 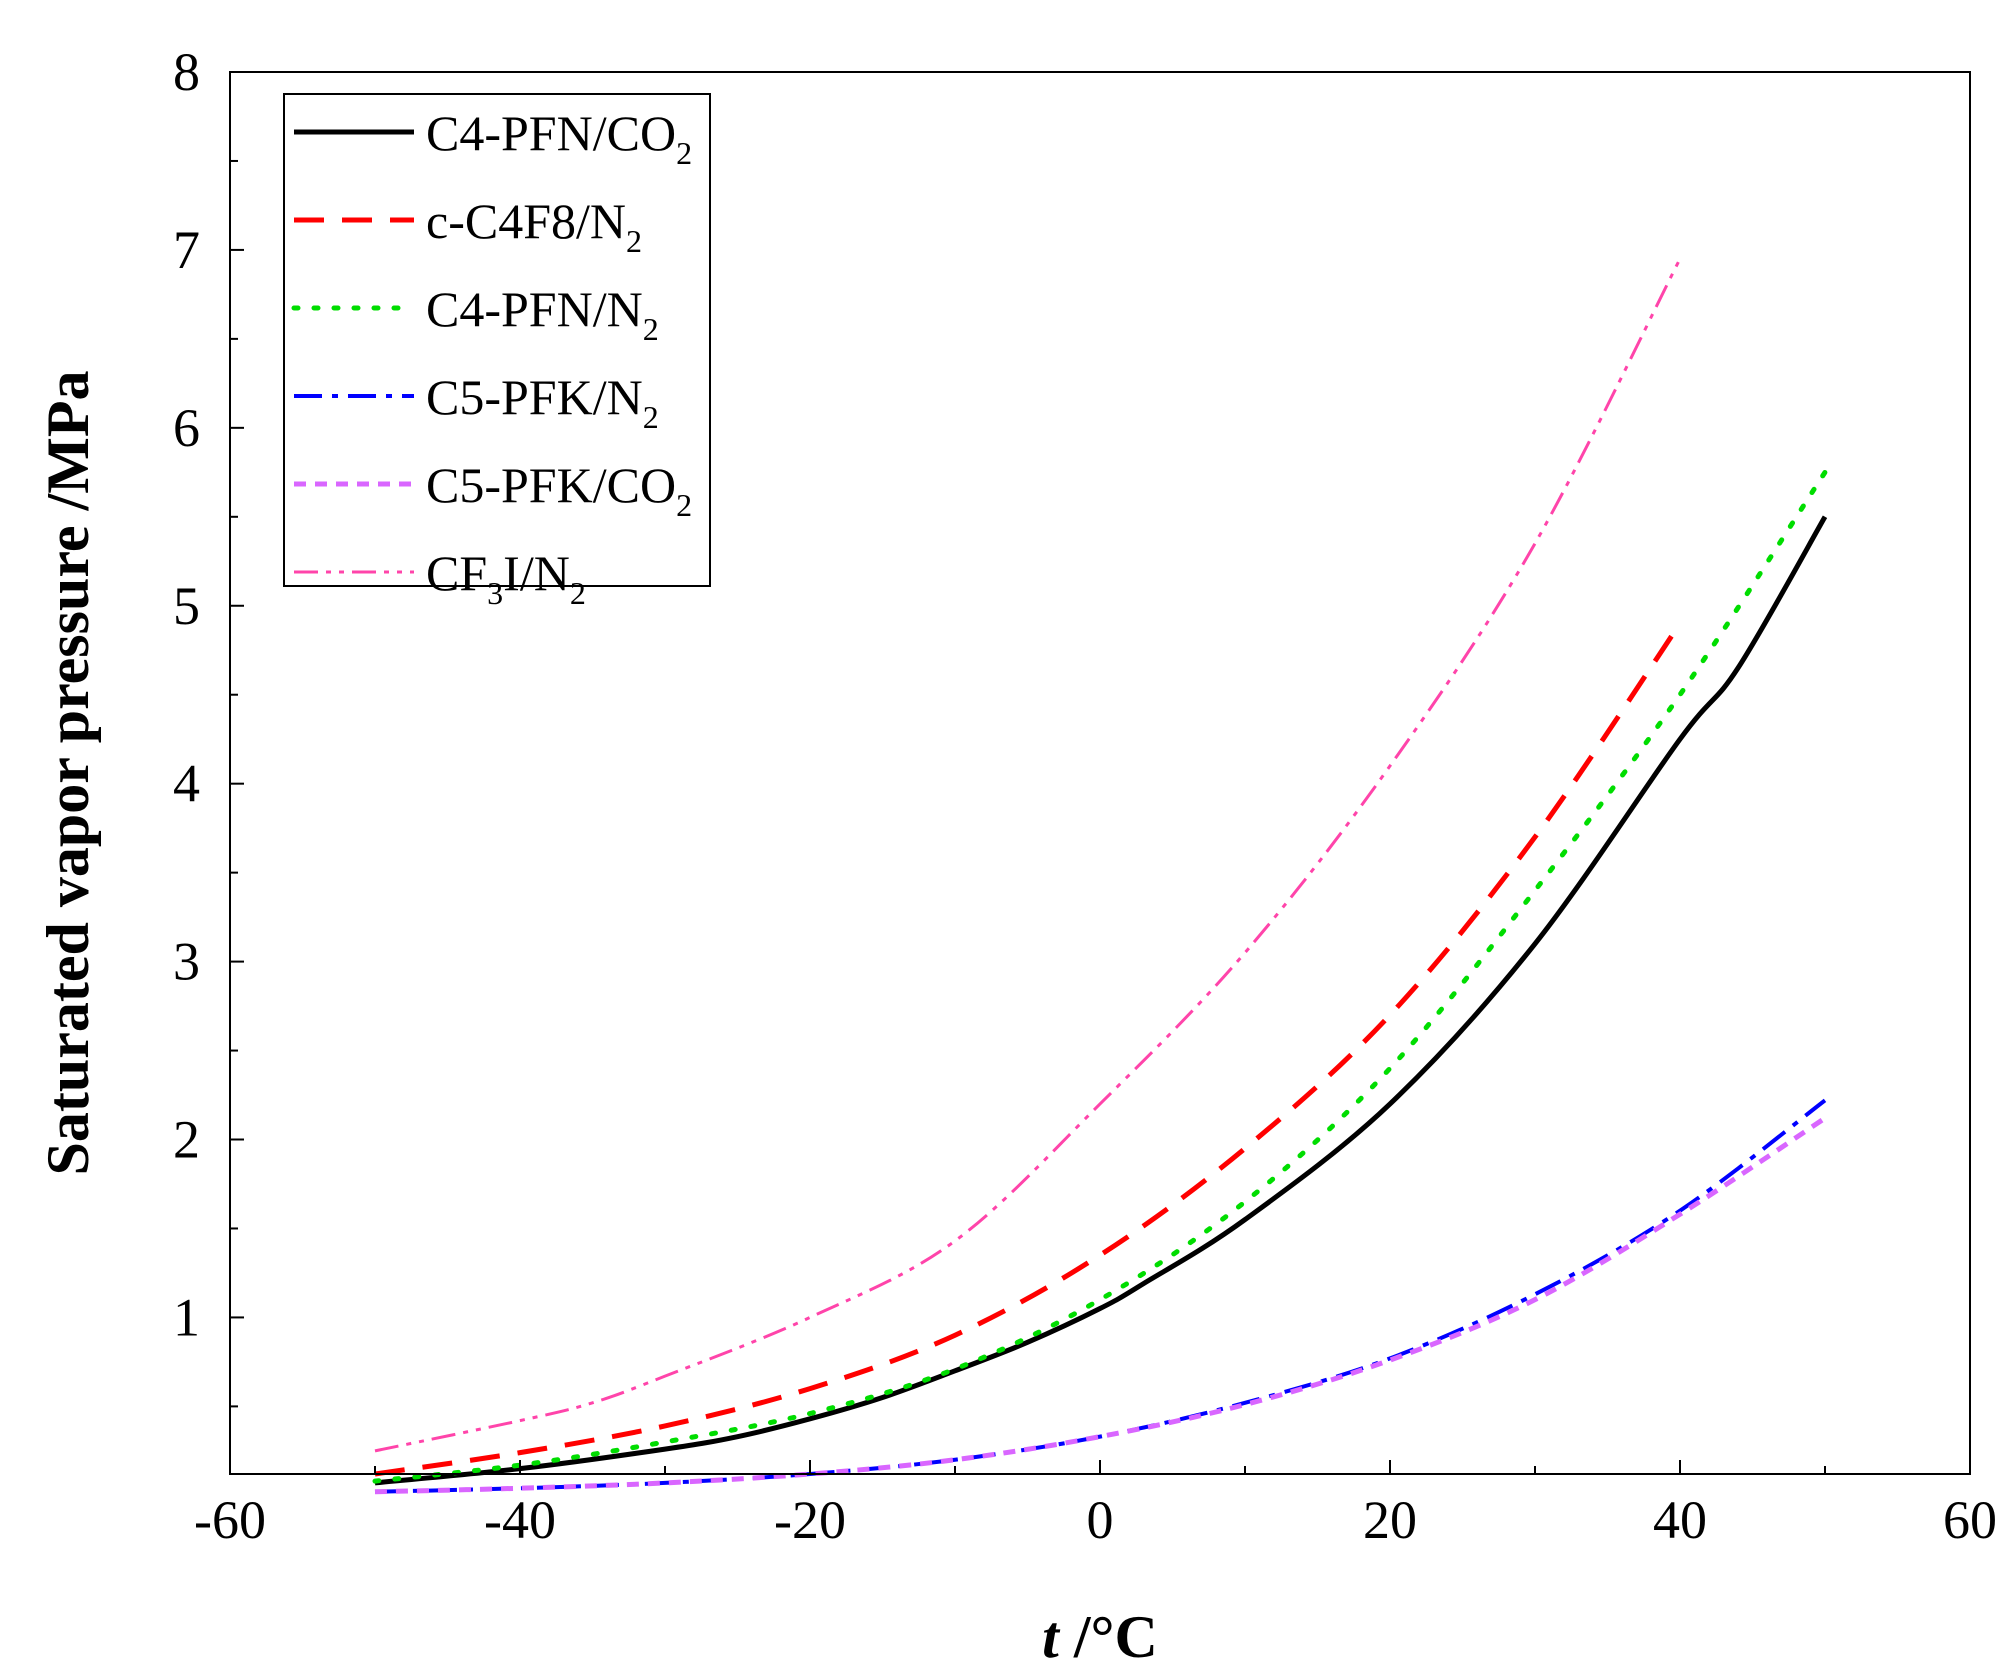 I want to click on legend-label: CF3I/N2, so click(x=506, y=578).